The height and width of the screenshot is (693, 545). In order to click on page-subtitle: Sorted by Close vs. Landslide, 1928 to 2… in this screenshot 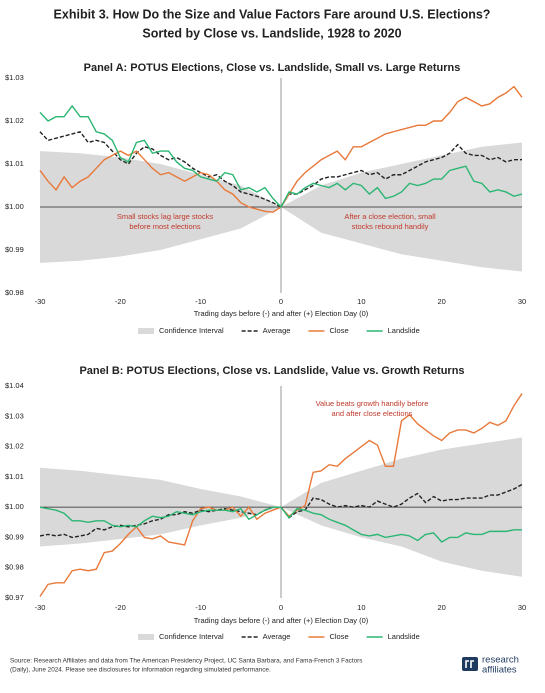, I will do `click(271, 33)`.